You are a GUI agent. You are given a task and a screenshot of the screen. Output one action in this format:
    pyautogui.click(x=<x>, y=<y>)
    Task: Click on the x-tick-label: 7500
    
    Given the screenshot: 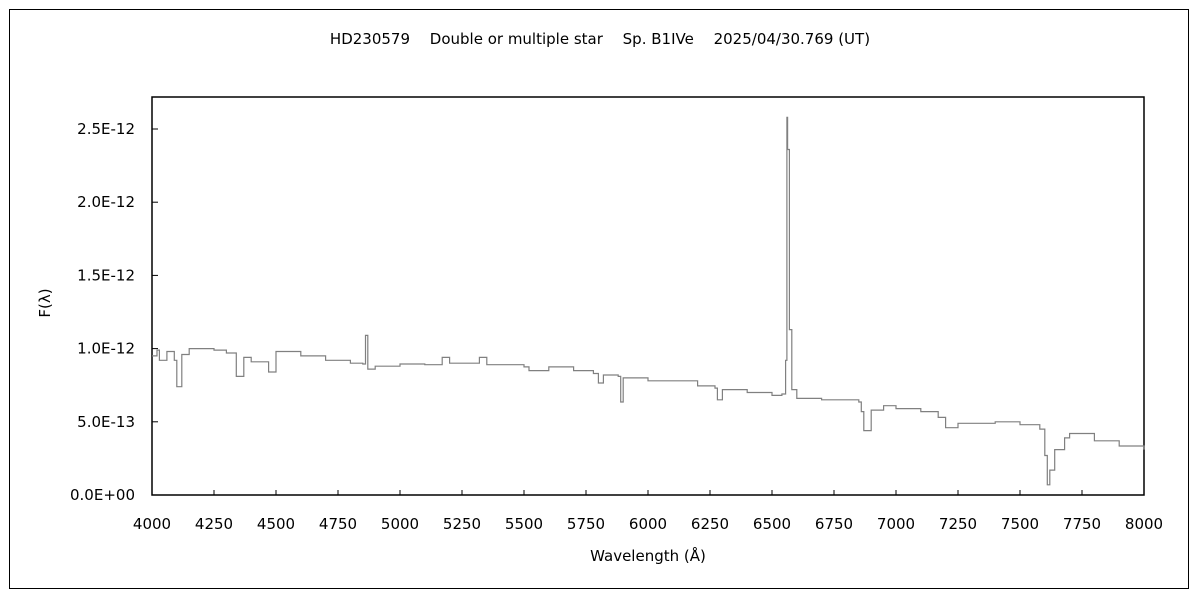 What is the action you would take?
    pyautogui.click(x=1020, y=524)
    